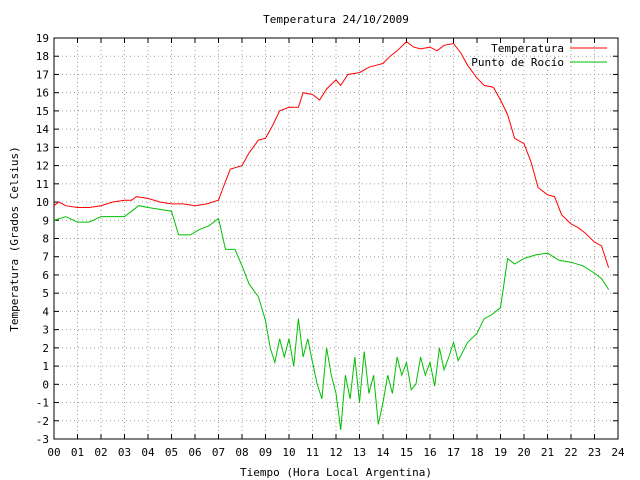 The width and height of the screenshot is (640, 480). What do you see at coordinates (406, 452) in the screenshot?
I see `x-tick-label: 15` at bounding box center [406, 452].